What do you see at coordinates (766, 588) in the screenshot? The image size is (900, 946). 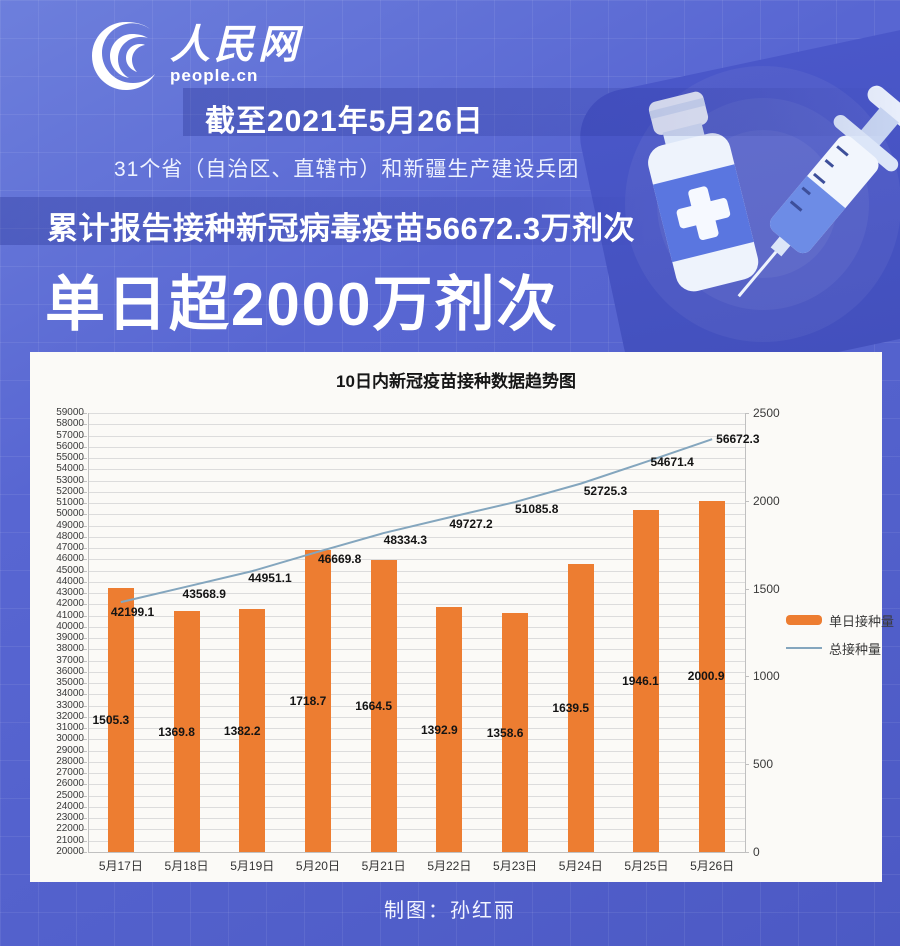 I see `right-axis-label: 1500` at bounding box center [766, 588].